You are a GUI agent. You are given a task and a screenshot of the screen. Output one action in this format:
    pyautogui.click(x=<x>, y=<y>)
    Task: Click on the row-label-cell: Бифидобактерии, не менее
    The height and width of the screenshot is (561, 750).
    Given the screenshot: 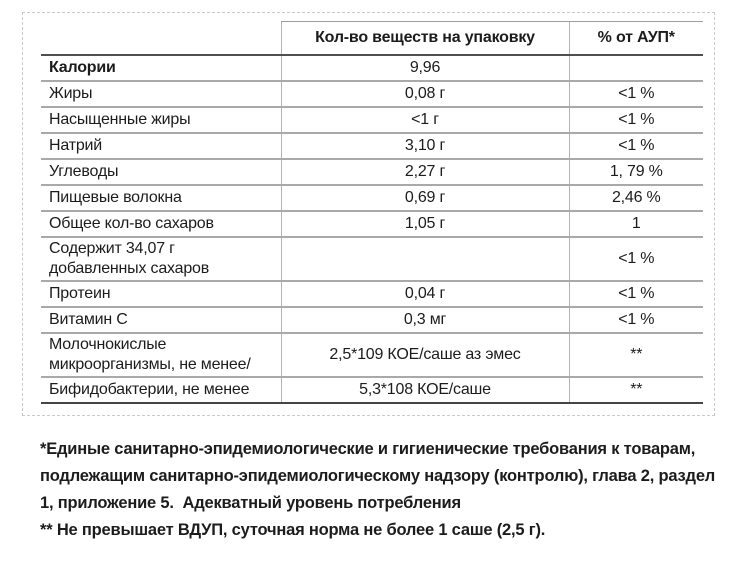 What is the action you would take?
    pyautogui.click(x=161, y=390)
    